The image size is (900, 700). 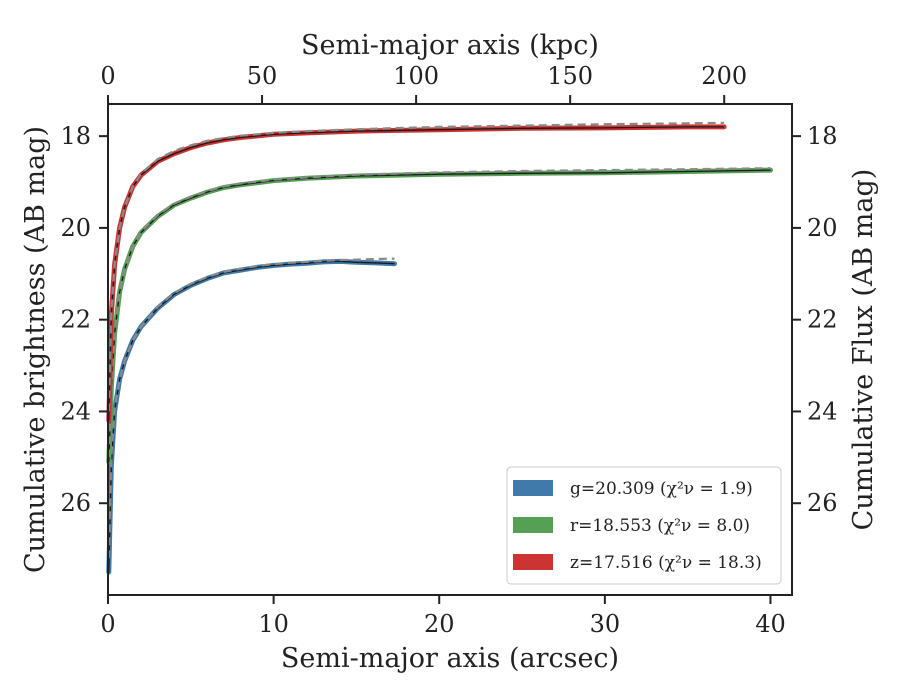 I want to click on y-tick-label: 18, so click(x=75, y=136).